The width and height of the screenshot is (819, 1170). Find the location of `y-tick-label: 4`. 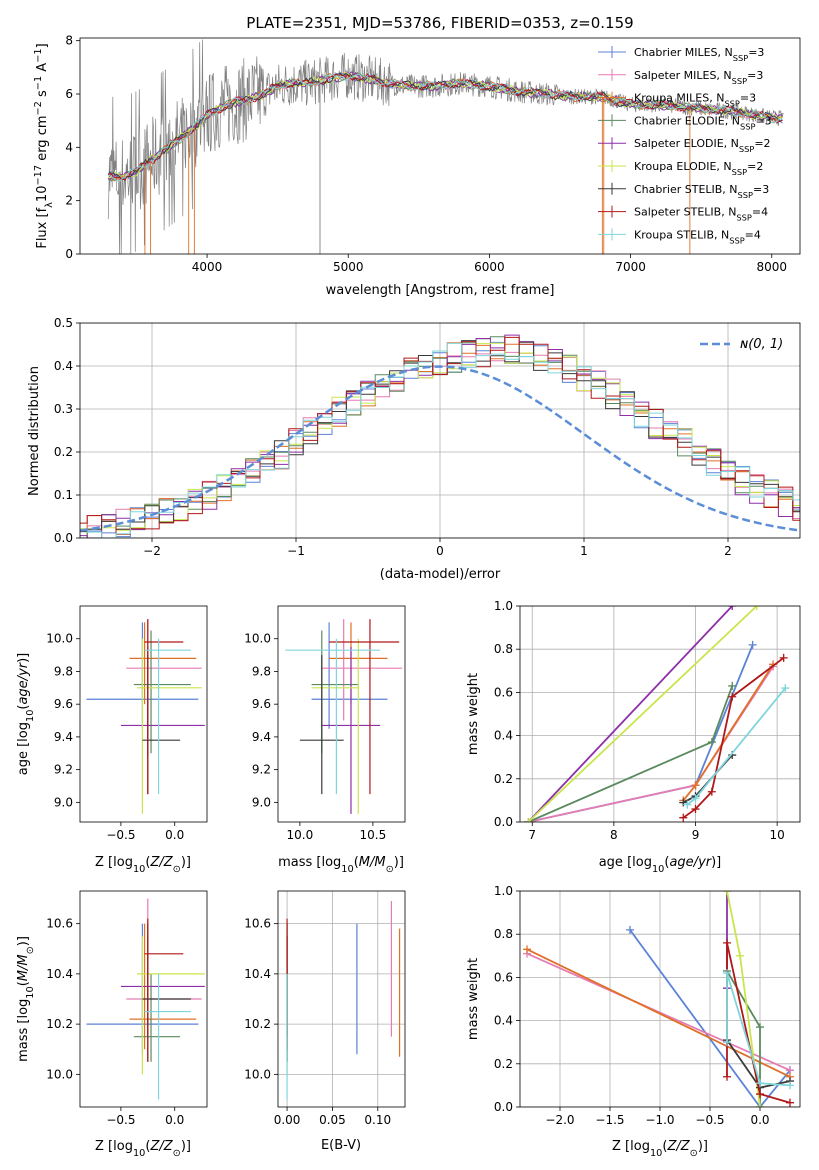

y-tick-label: 4 is located at coordinates (69, 147).